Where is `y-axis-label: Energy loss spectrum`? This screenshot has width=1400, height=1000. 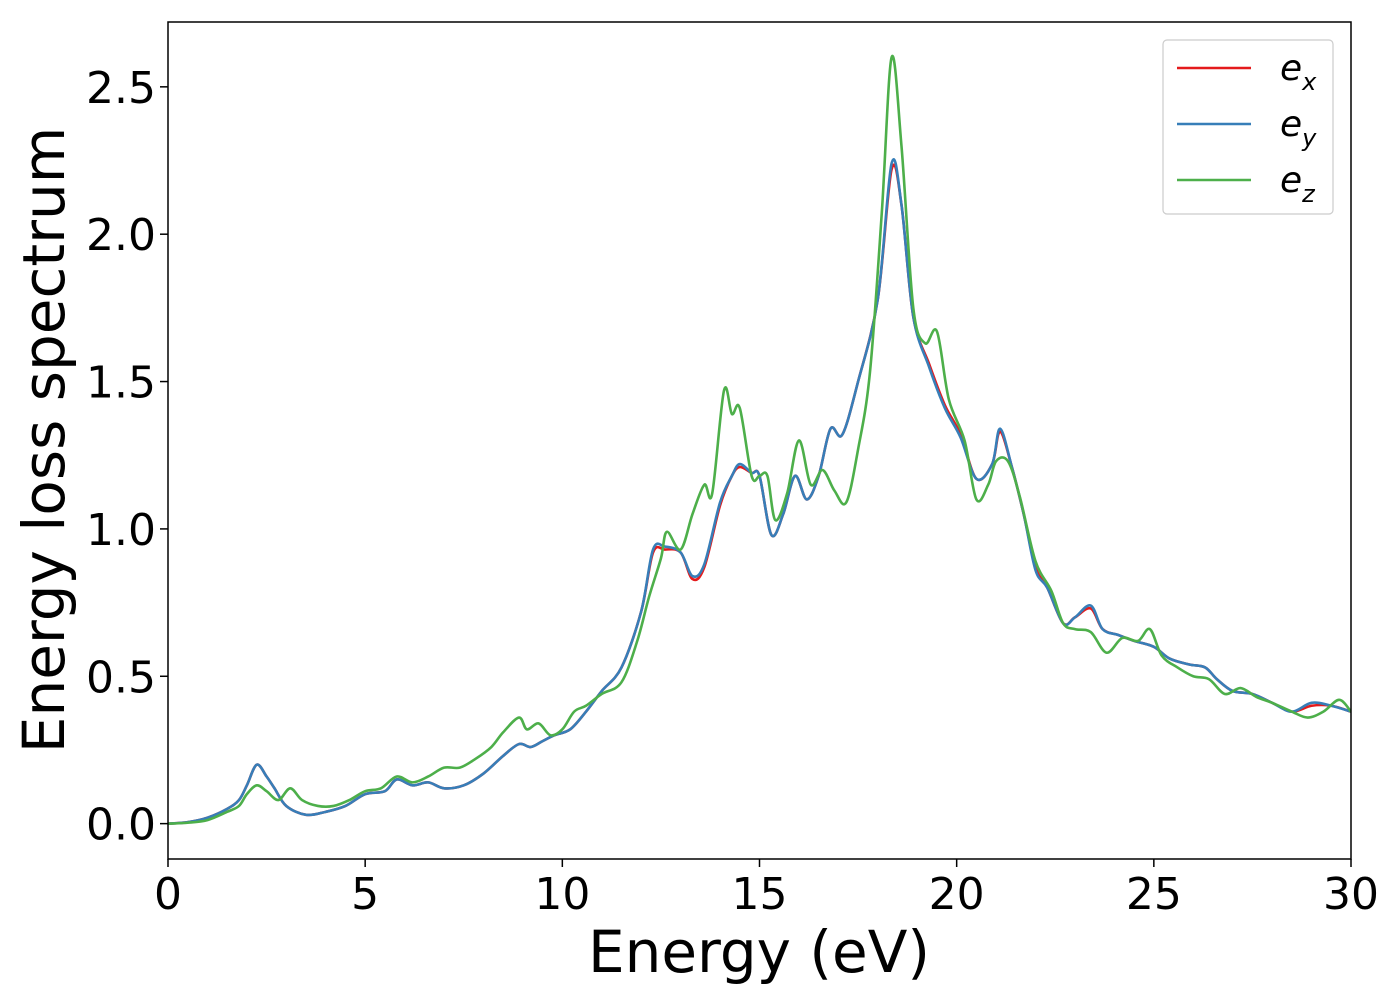
y-axis-label: Energy loss spectrum is located at coordinates (44, 440).